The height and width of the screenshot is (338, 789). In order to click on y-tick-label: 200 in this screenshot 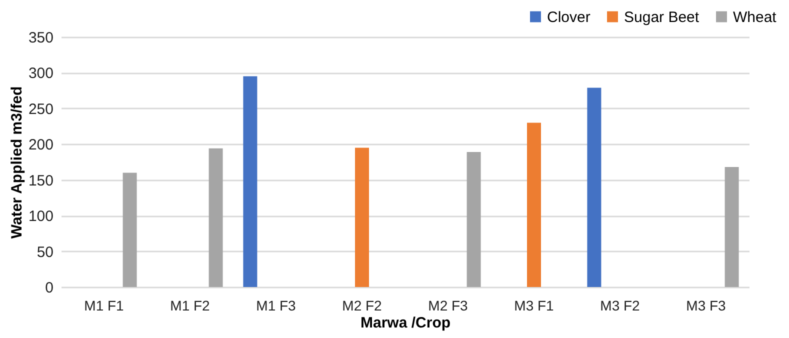, I will do `click(41, 145)`.